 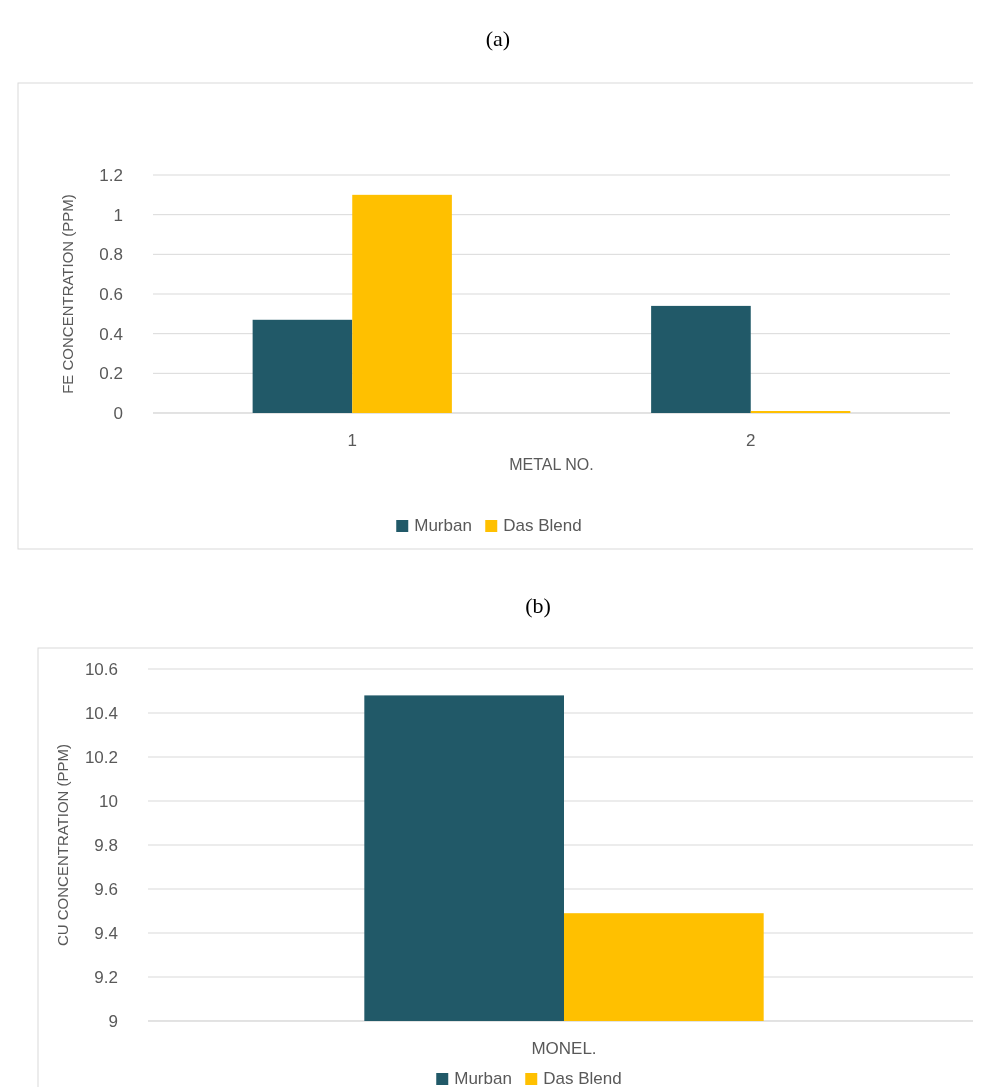 What do you see at coordinates (111, 294) in the screenshot?
I see `y-tick-label: 0.6` at bounding box center [111, 294].